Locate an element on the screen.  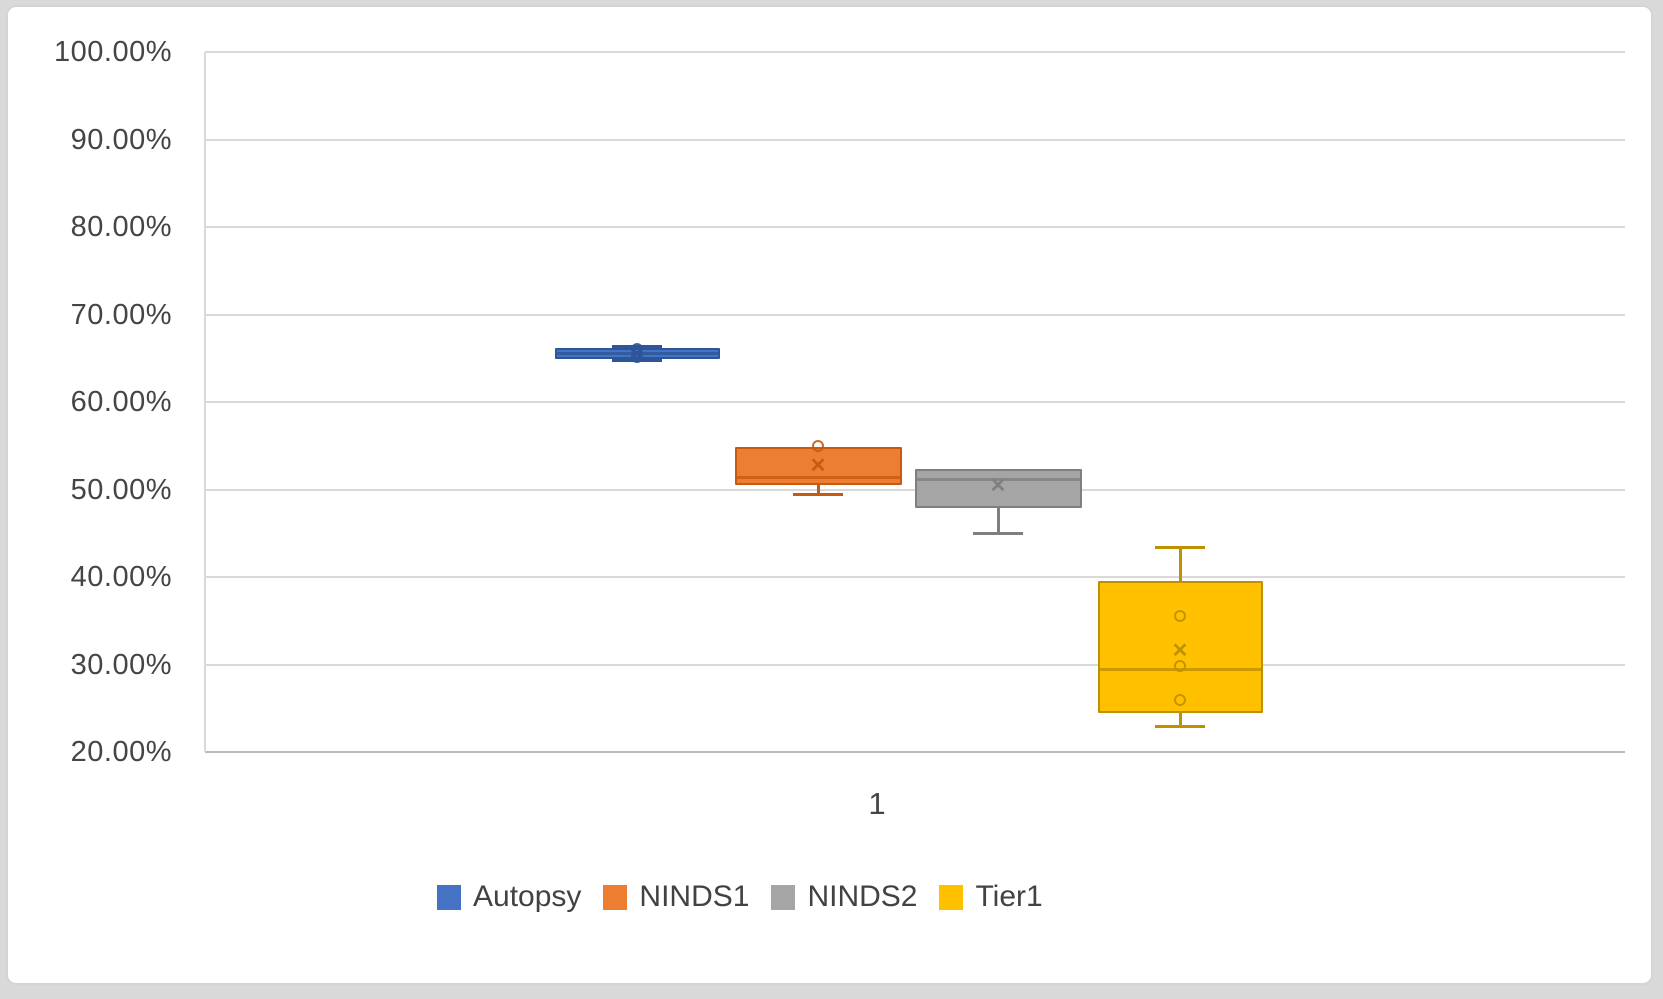
box-tier1 is located at coordinates (1180, 646).